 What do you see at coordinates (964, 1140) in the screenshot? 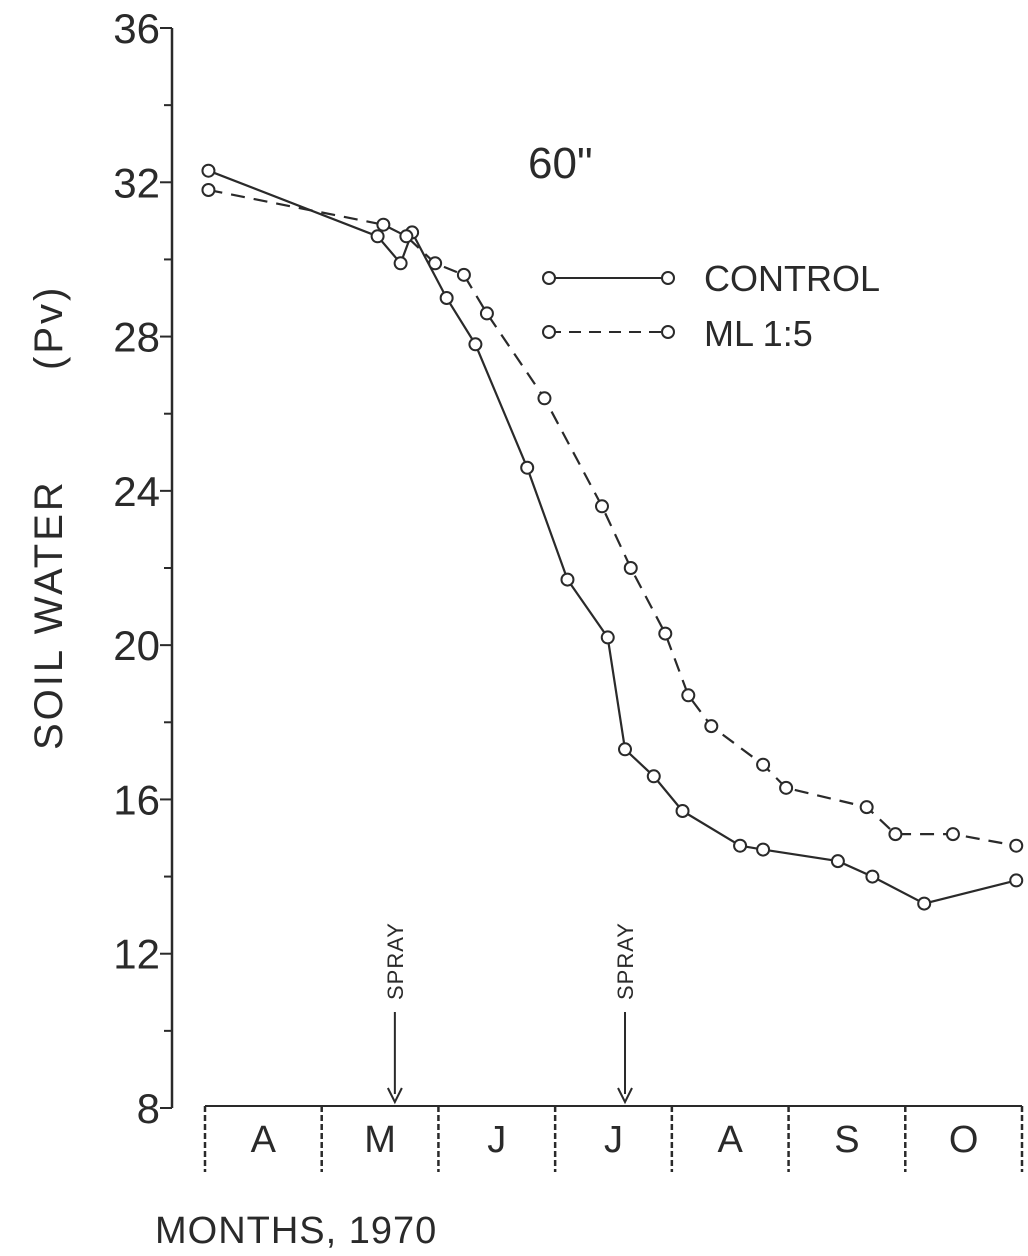
I see `month-label: O` at bounding box center [964, 1140].